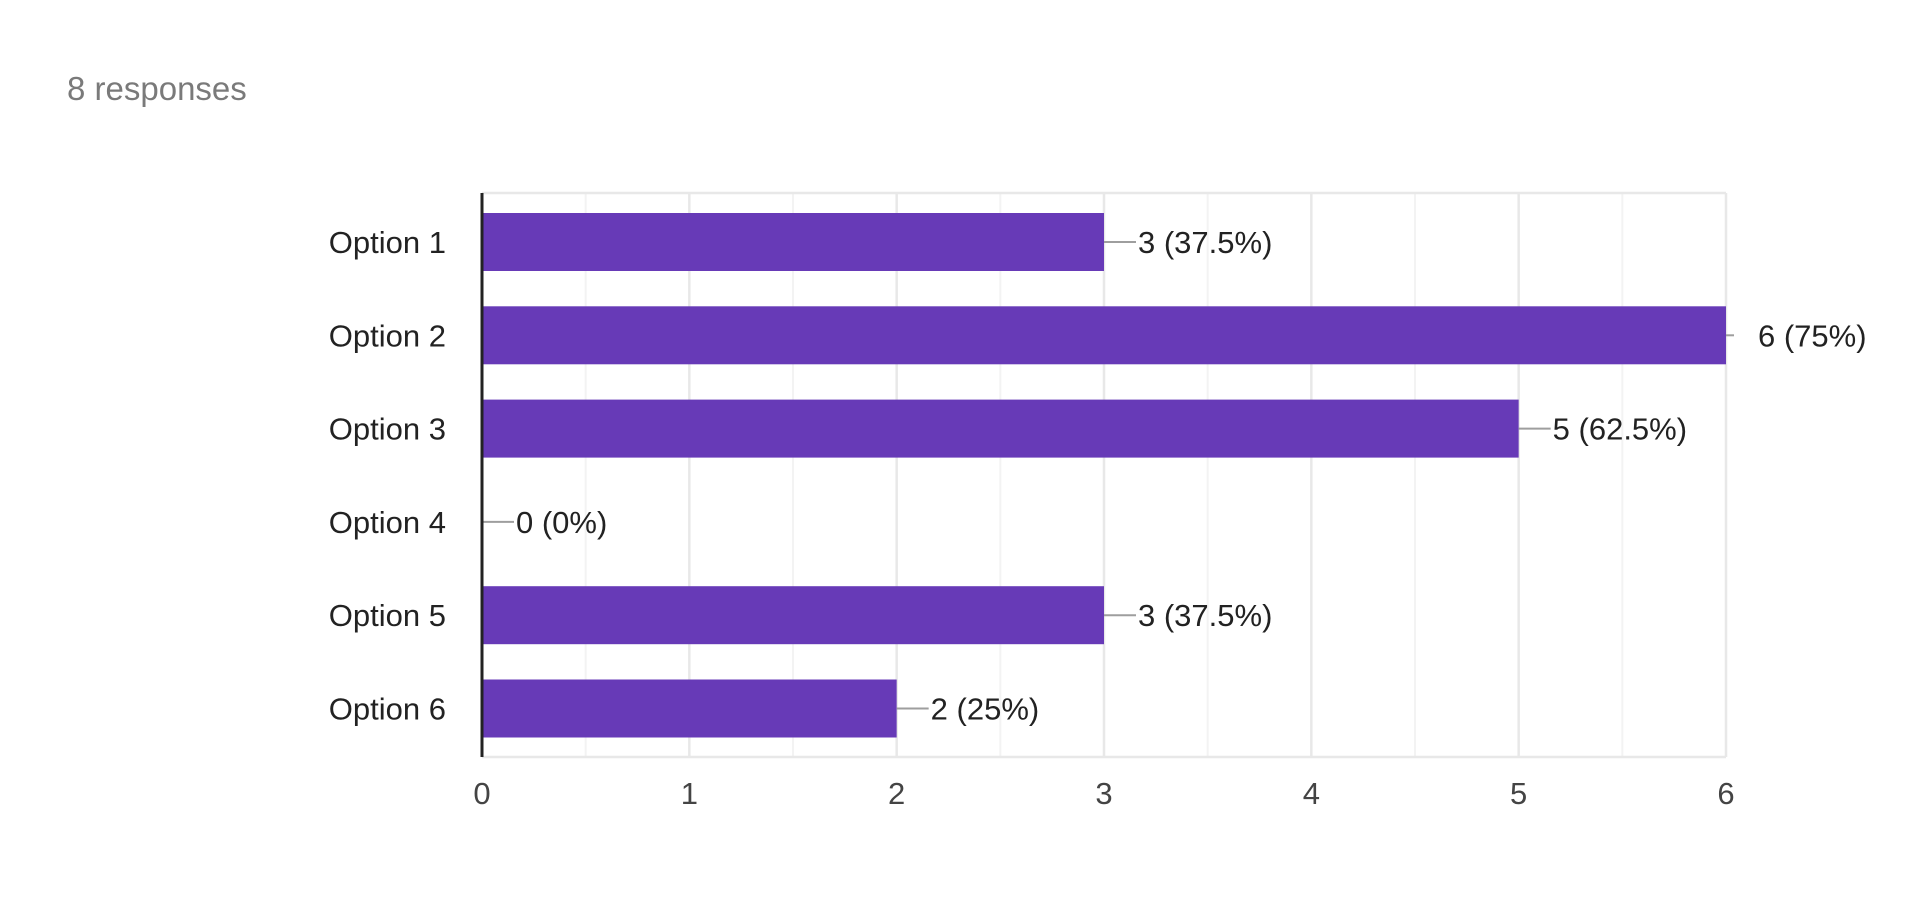 The image size is (1920, 922). What do you see at coordinates (387, 242) in the screenshot?
I see `category-label: Option 1` at bounding box center [387, 242].